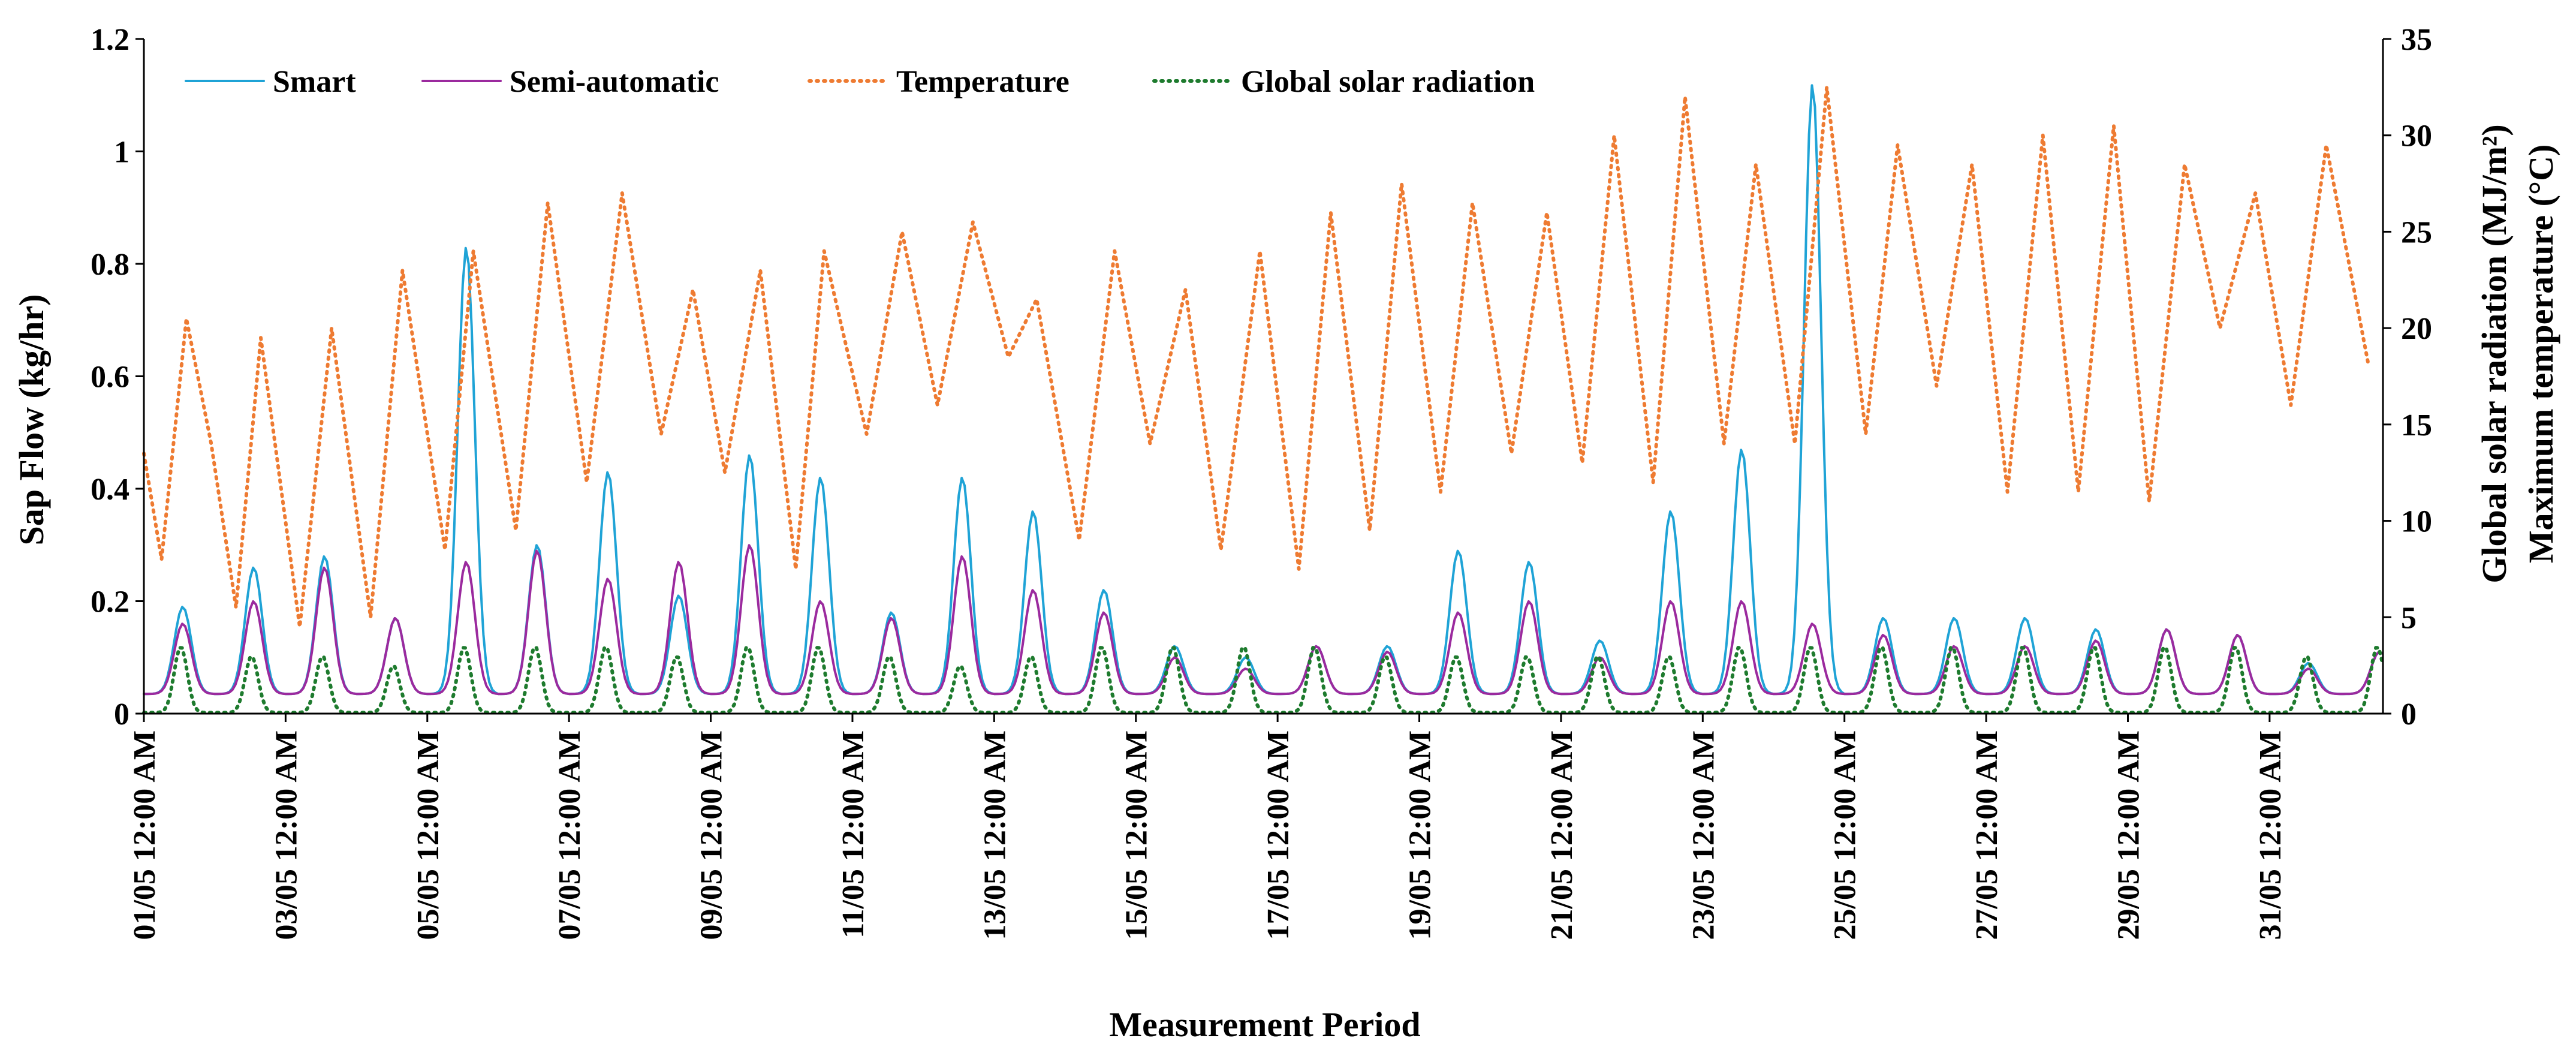 Image resolution: width=2576 pixels, height=1056 pixels. I want to click on x-axis-title: Measurement Period, so click(1264, 1024).